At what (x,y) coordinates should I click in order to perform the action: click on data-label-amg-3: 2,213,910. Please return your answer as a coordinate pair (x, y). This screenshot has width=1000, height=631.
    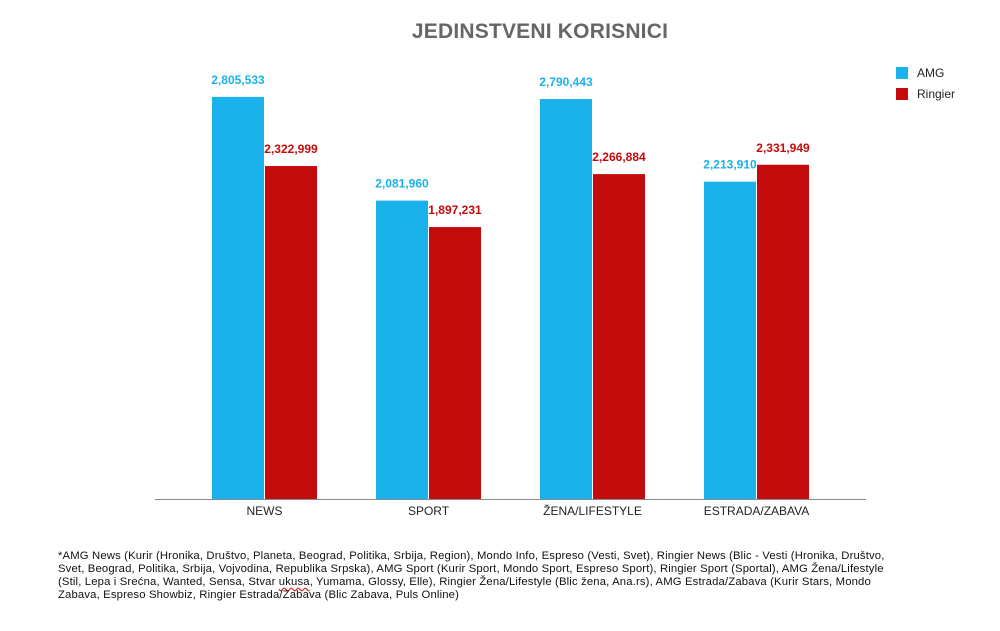
    Looking at the image, I should click on (730, 165).